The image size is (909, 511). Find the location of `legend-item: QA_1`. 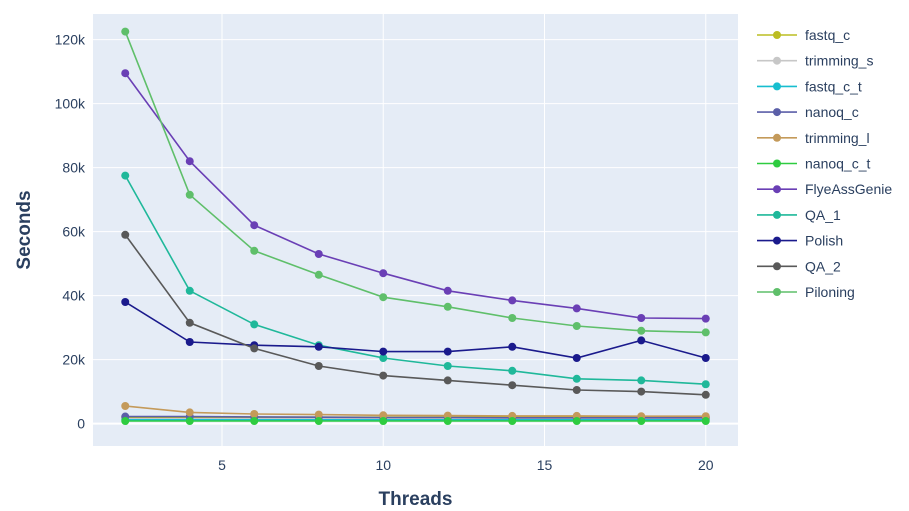

legend-item: QA_1 is located at coordinates (799, 215).